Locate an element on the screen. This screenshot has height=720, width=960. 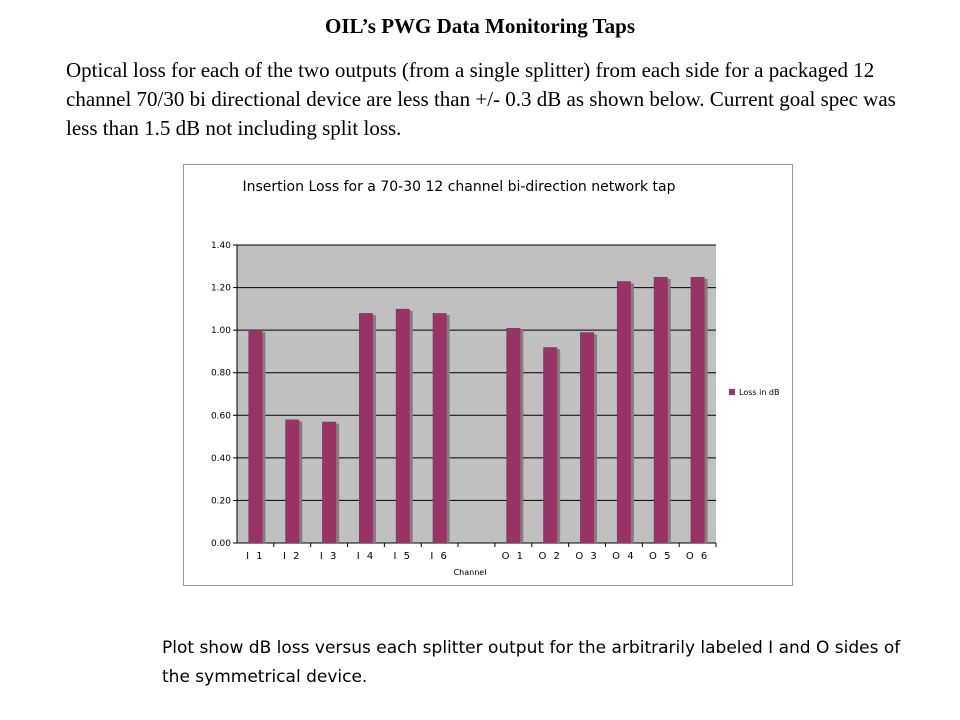
x-tick-label: I 5 is located at coordinates (403, 556).